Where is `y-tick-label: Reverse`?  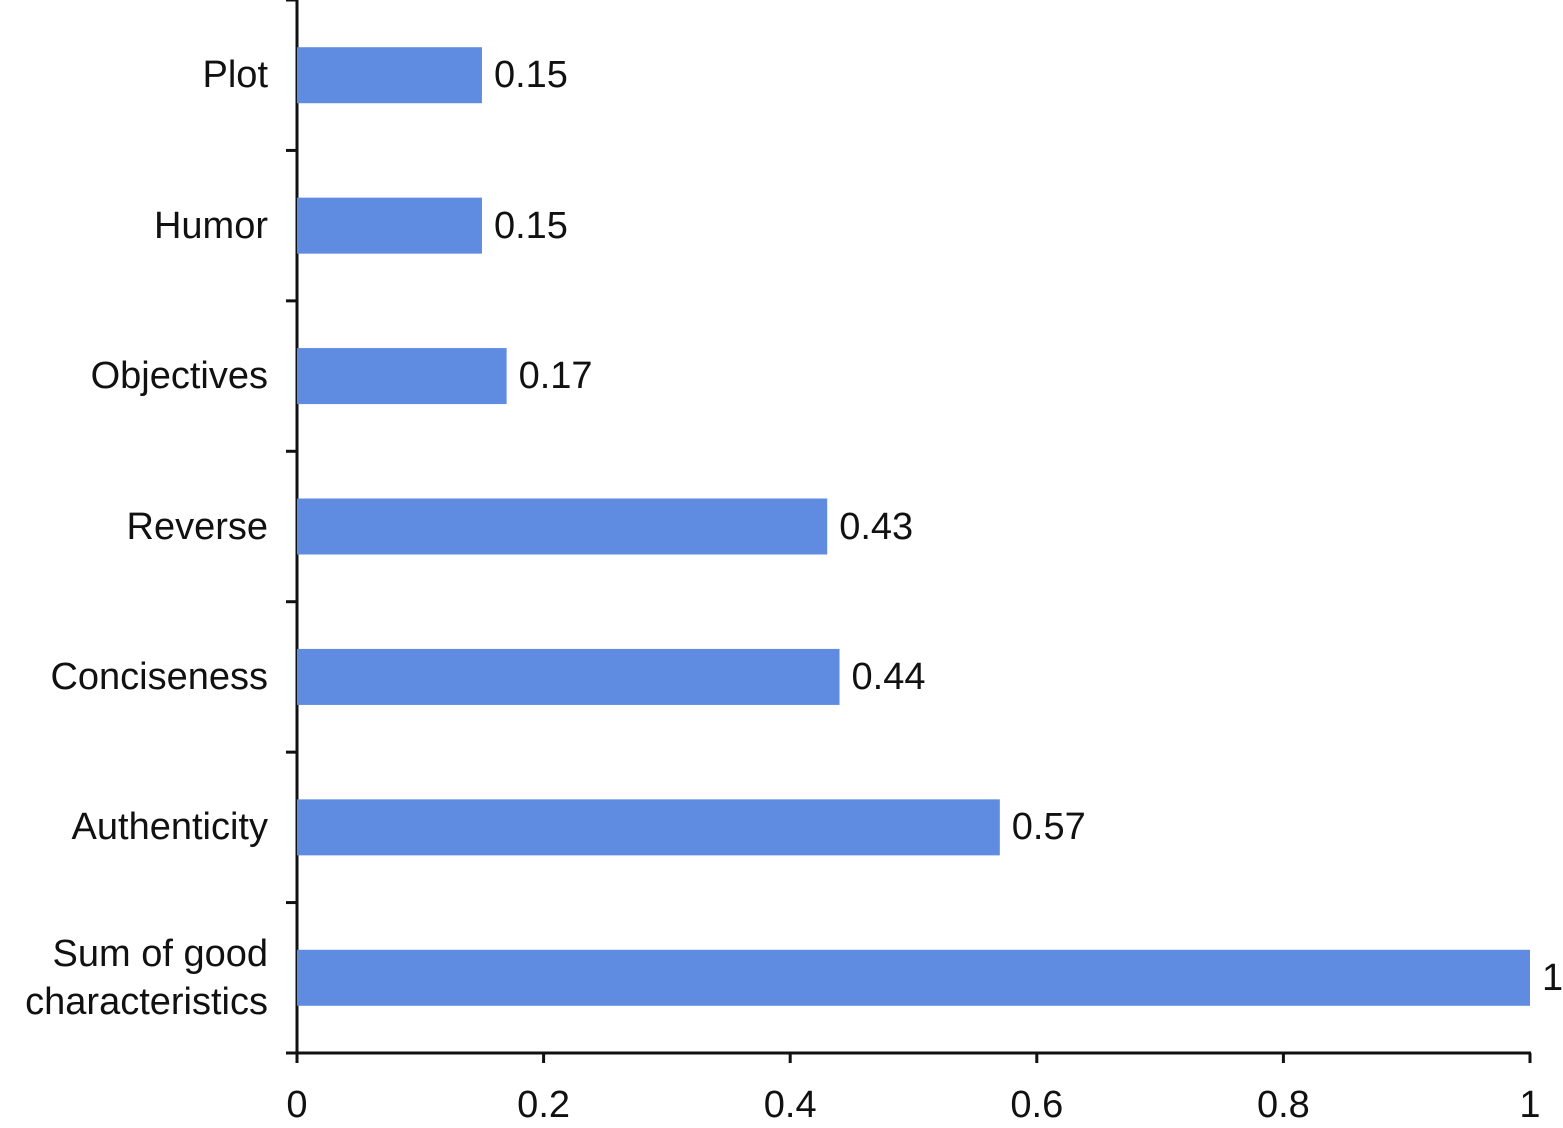
y-tick-label: Reverse is located at coordinates (197, 526).